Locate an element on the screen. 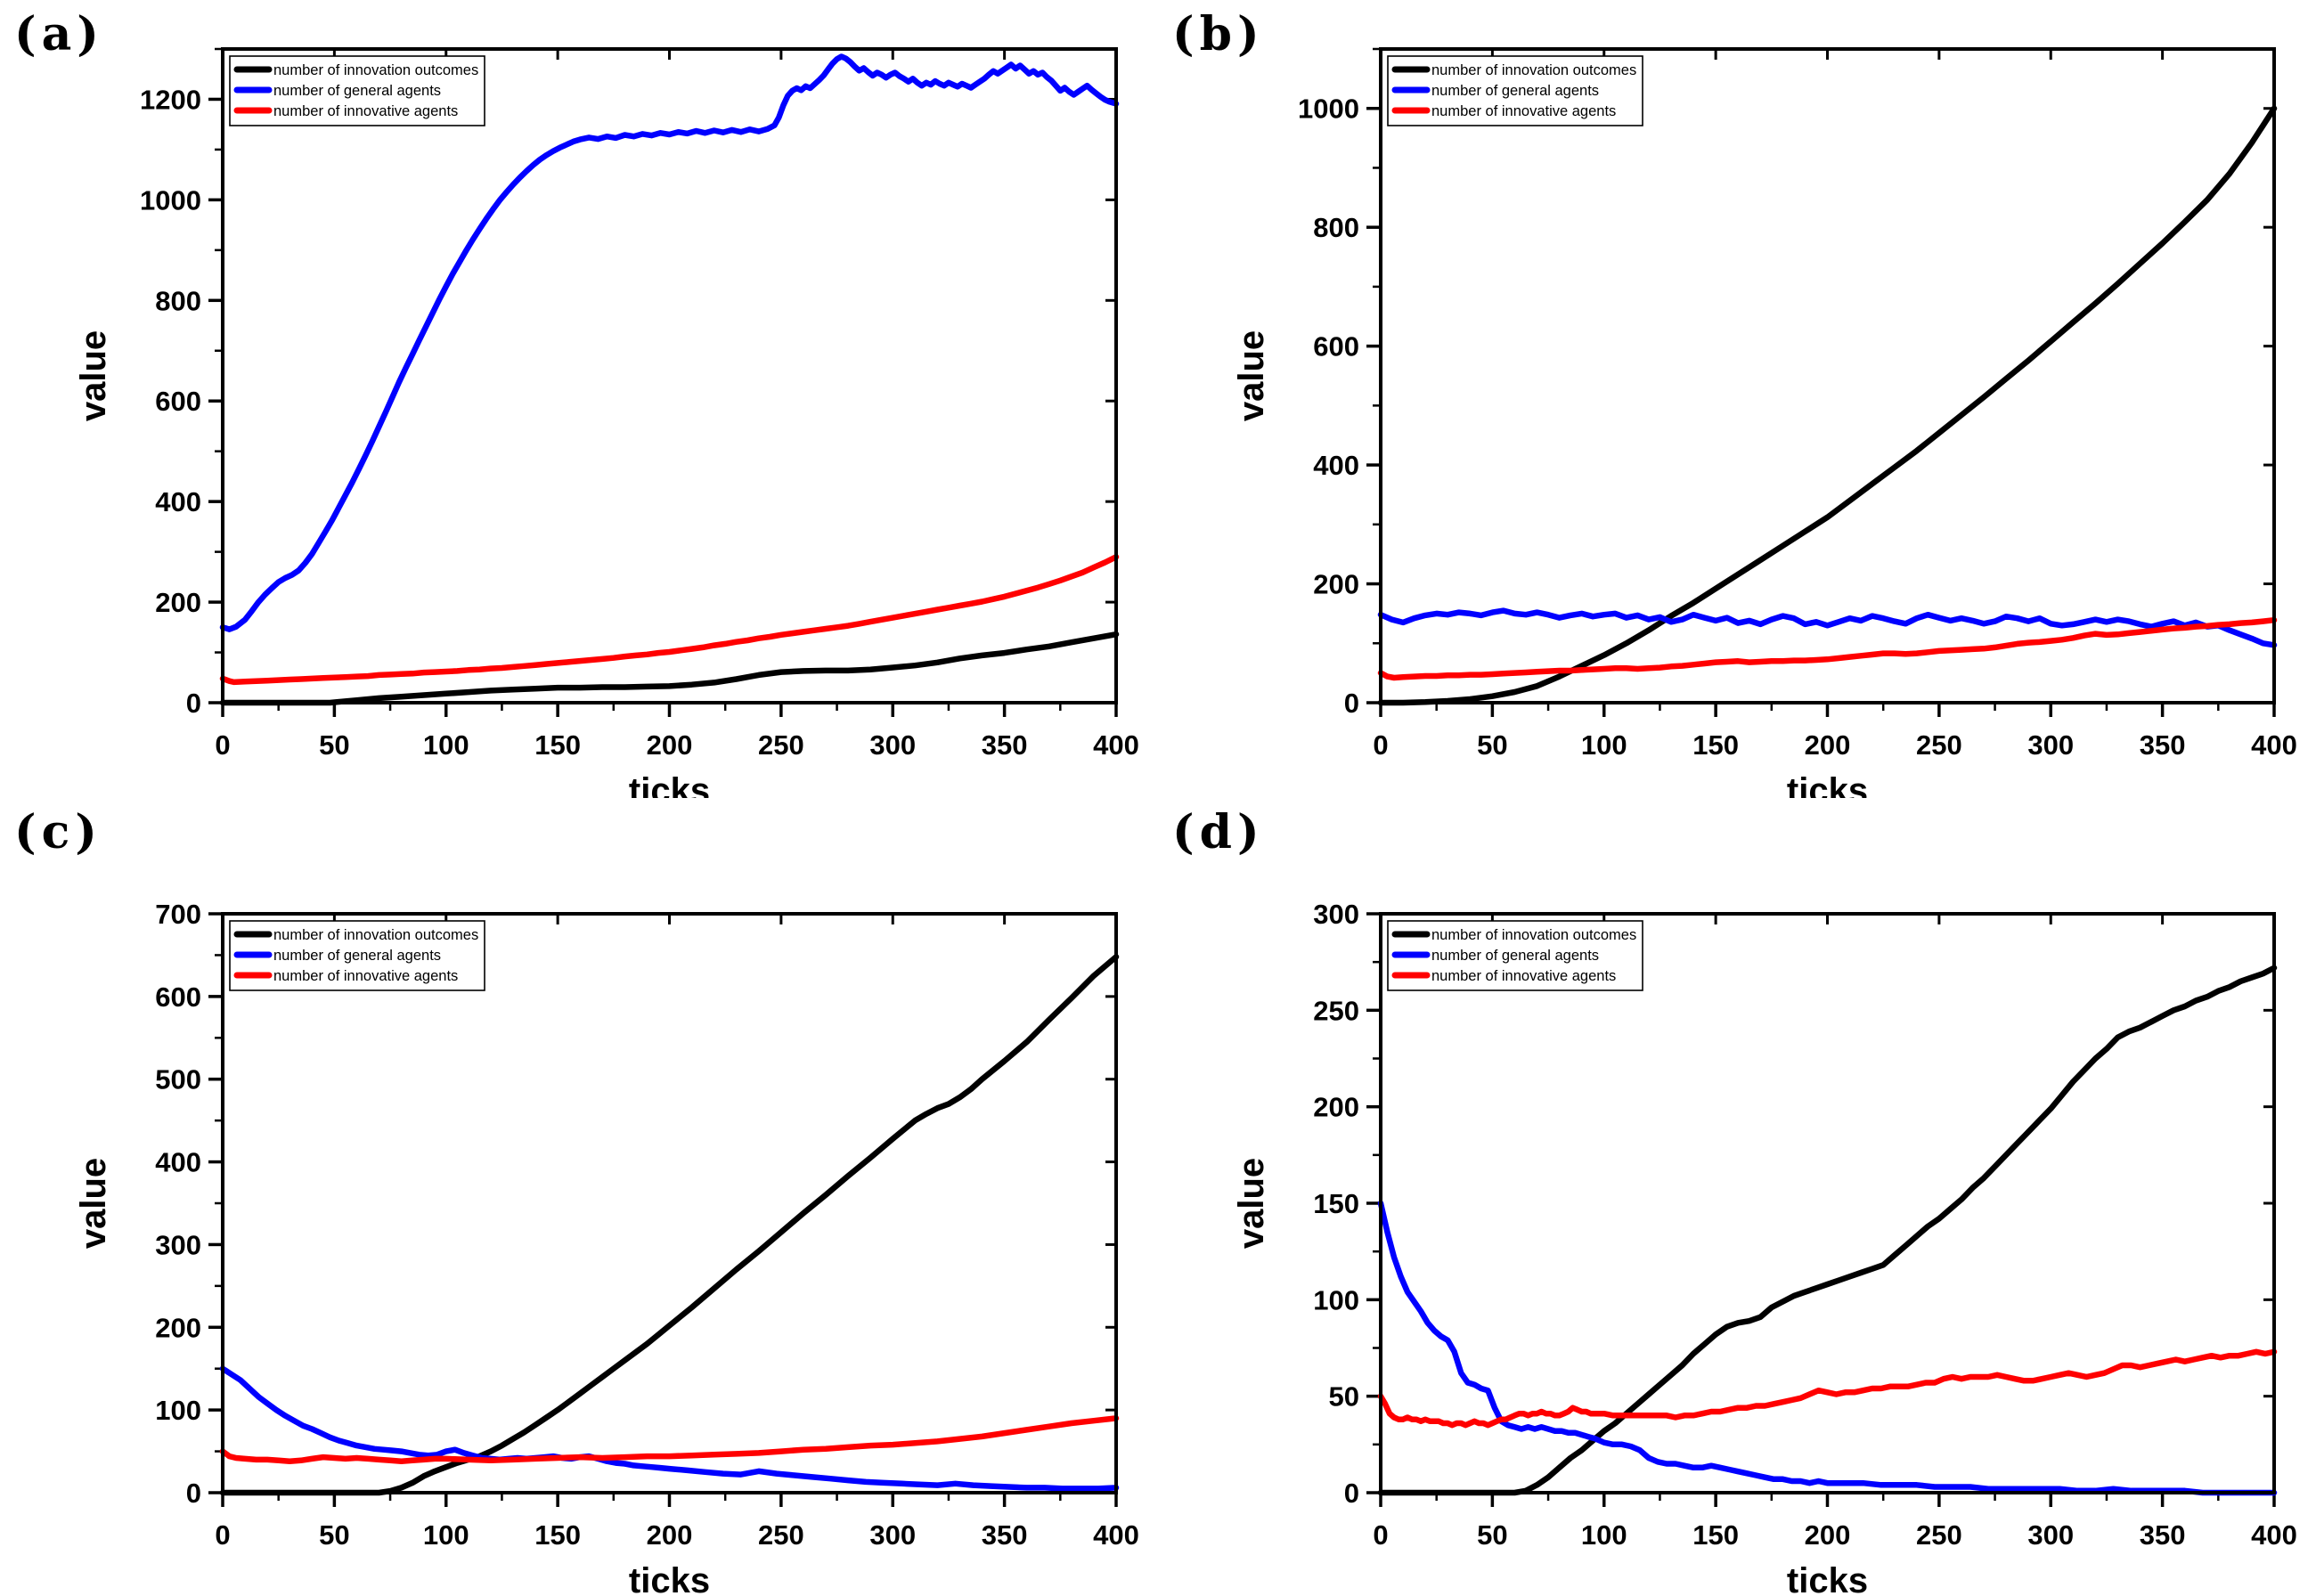 The width and height of the screenshot is (2316, 1596). svg-text: 700 is located at coordinates (178, 914).